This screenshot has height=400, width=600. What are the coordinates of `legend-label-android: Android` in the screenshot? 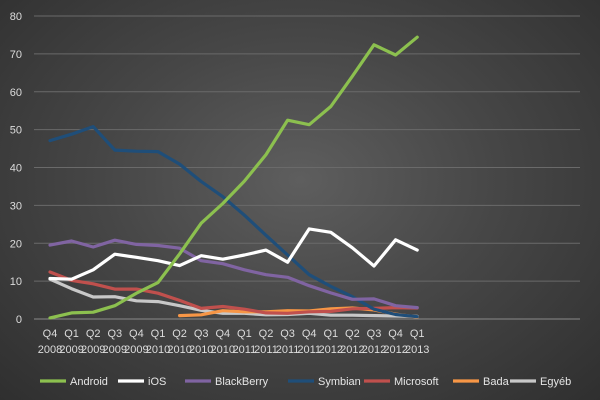 It's located at (89, 382).